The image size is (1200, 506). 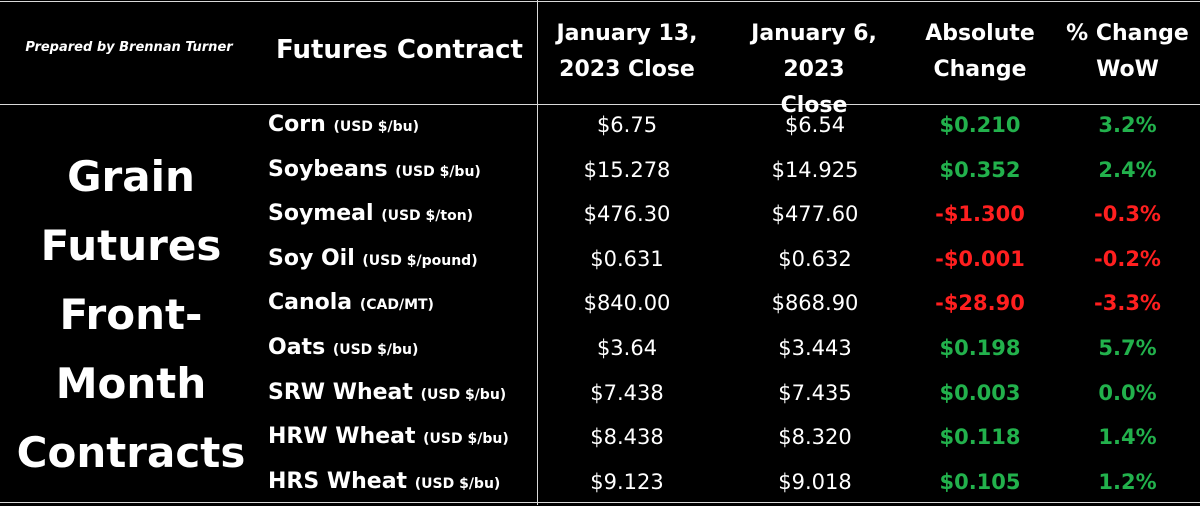 What do you see at coordinates (600, 1) in the screenshot?
I see `top-border` at bounding box center [600, 1].